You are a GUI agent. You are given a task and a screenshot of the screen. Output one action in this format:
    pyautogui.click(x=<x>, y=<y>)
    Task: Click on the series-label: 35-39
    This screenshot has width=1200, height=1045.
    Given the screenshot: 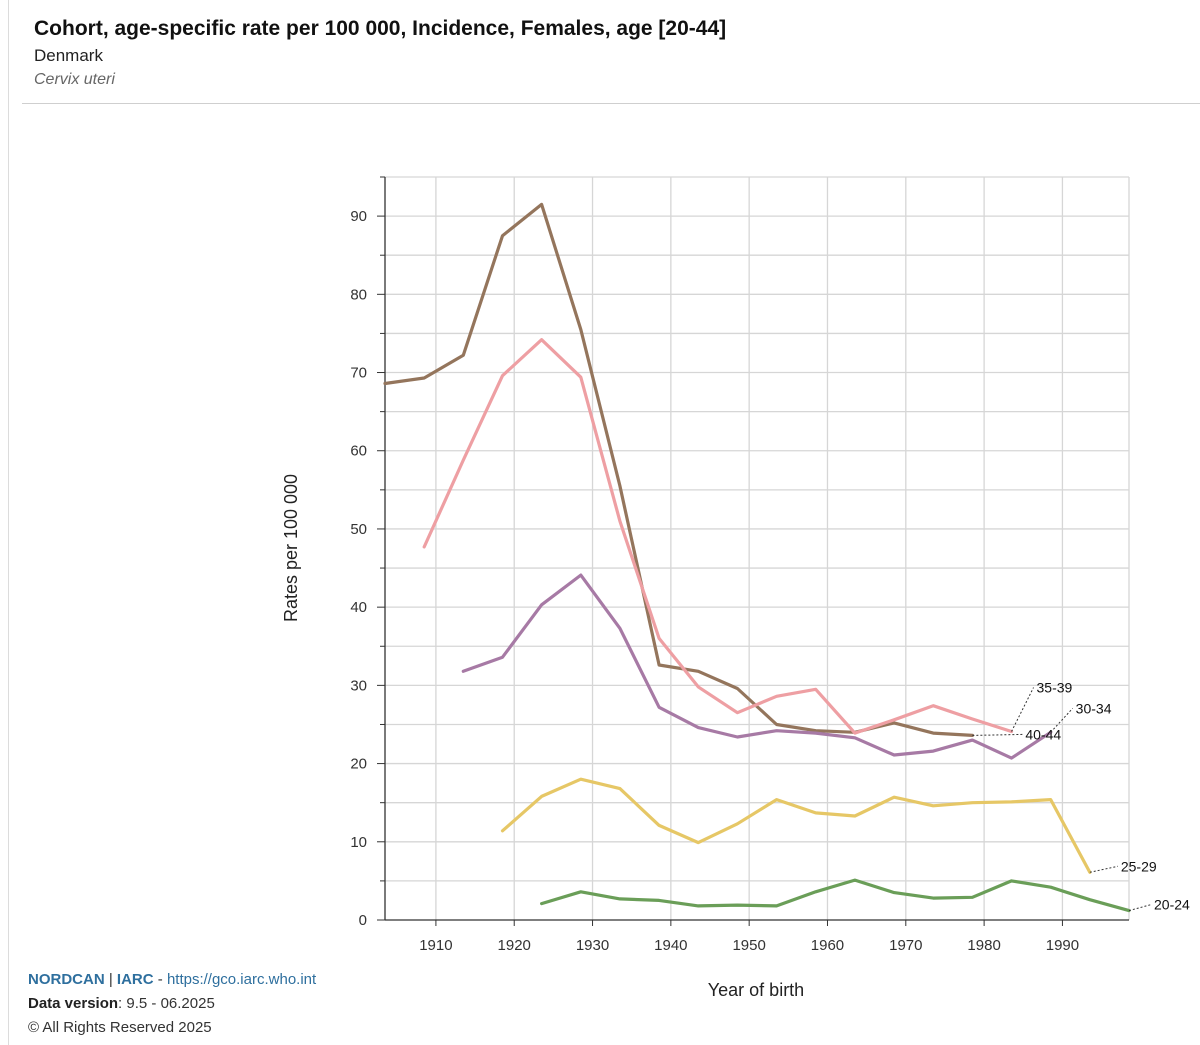 What is the action you would take?
    pyautogui.click(x=1055, y=688)
    